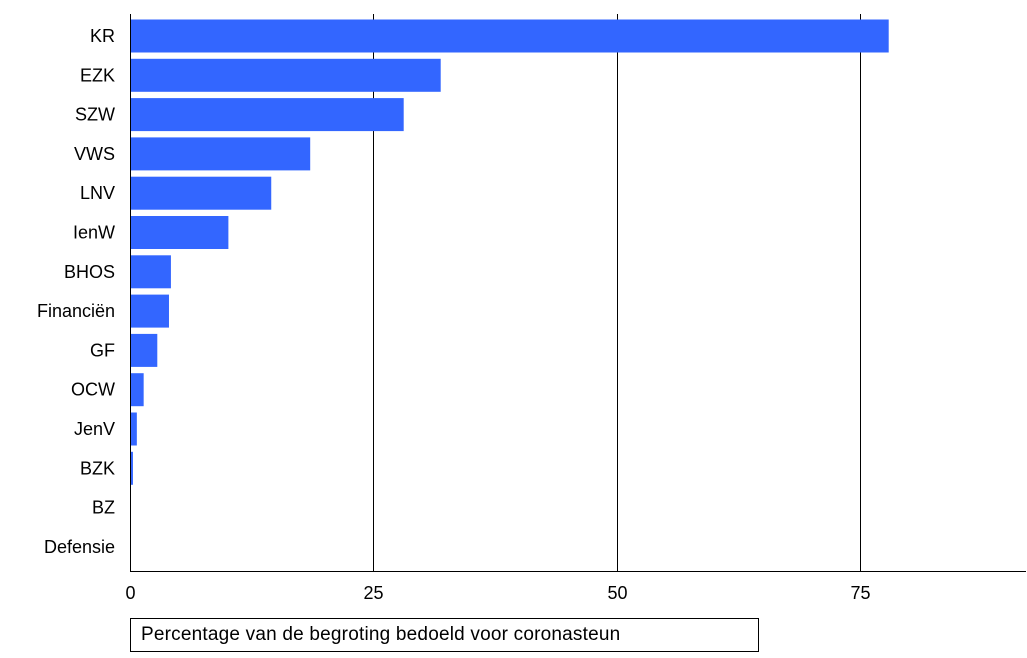 The image size is (1027, 658). I want to click on bar-szw, so click(267, 115).